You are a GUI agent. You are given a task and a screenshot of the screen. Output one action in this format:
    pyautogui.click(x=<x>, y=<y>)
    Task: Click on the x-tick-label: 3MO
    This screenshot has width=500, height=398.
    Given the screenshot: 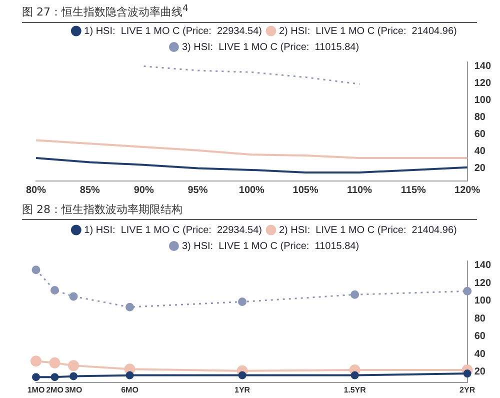 What is the action you would take?
    pyautogui.click(x=73, y=389)
    